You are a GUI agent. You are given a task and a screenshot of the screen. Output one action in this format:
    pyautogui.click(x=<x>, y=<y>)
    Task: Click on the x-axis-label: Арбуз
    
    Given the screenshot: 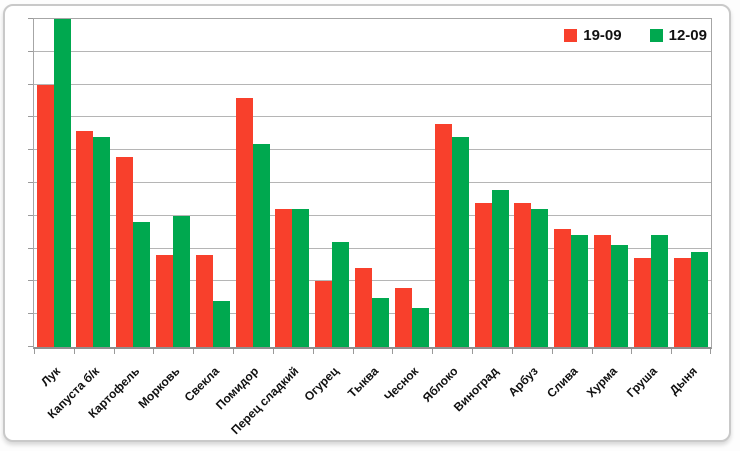 What is the action you would take?
    pyautogui.click(x=523, y=382)
    